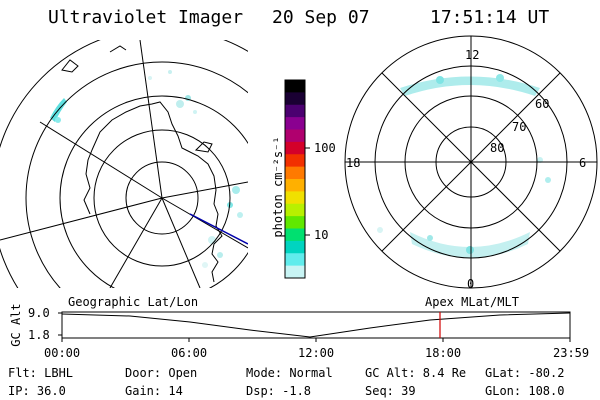 Image resolution: width=600 pixels, height=400 pixels. Describe the element at coordinates (490, 17) in the screenshot. I see `time-label: 17:51:14 UT` at that location.